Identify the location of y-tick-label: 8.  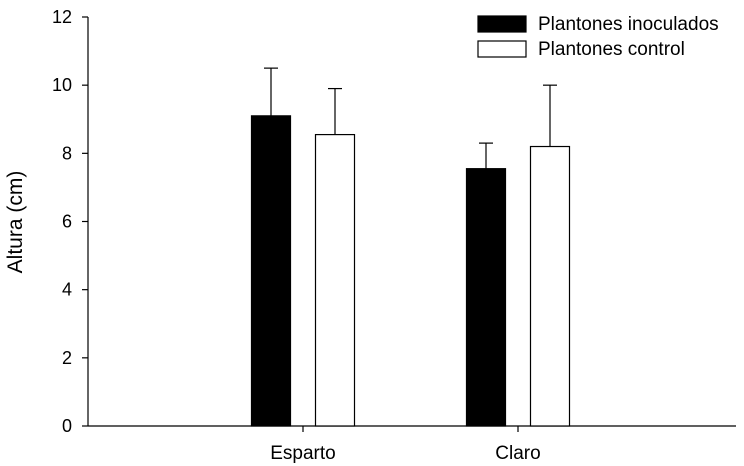
(67, 153).